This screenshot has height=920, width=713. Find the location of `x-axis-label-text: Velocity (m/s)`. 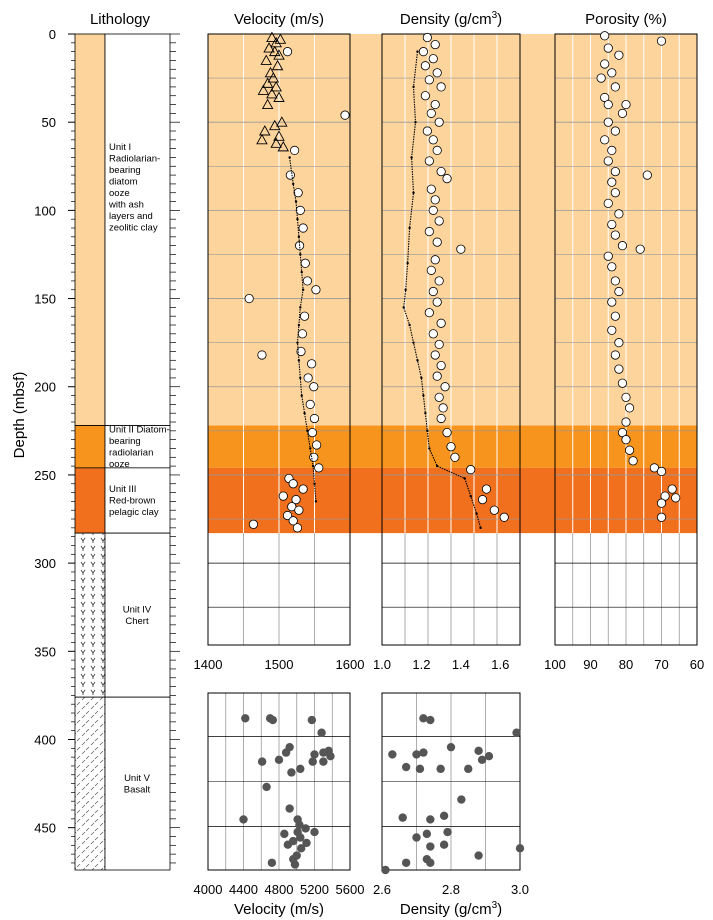

x-axis-label-text: Velocity (m/s) is located at coordinates (279, 909).